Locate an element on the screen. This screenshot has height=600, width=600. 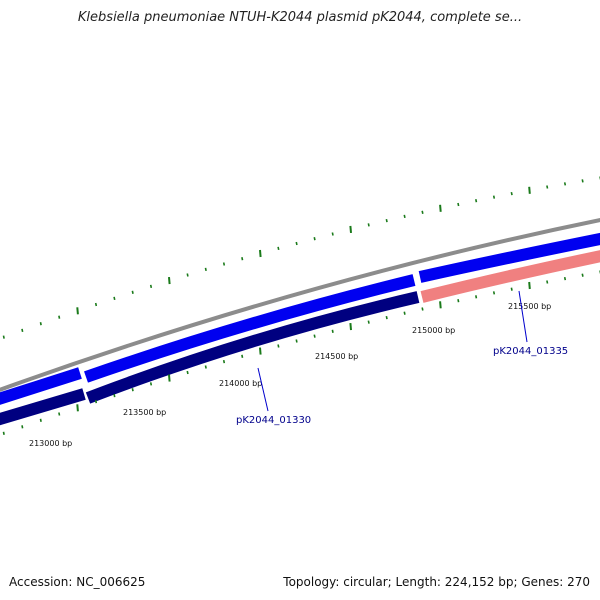
tick-label: 214000 bp is located at coordinates (240, 383).